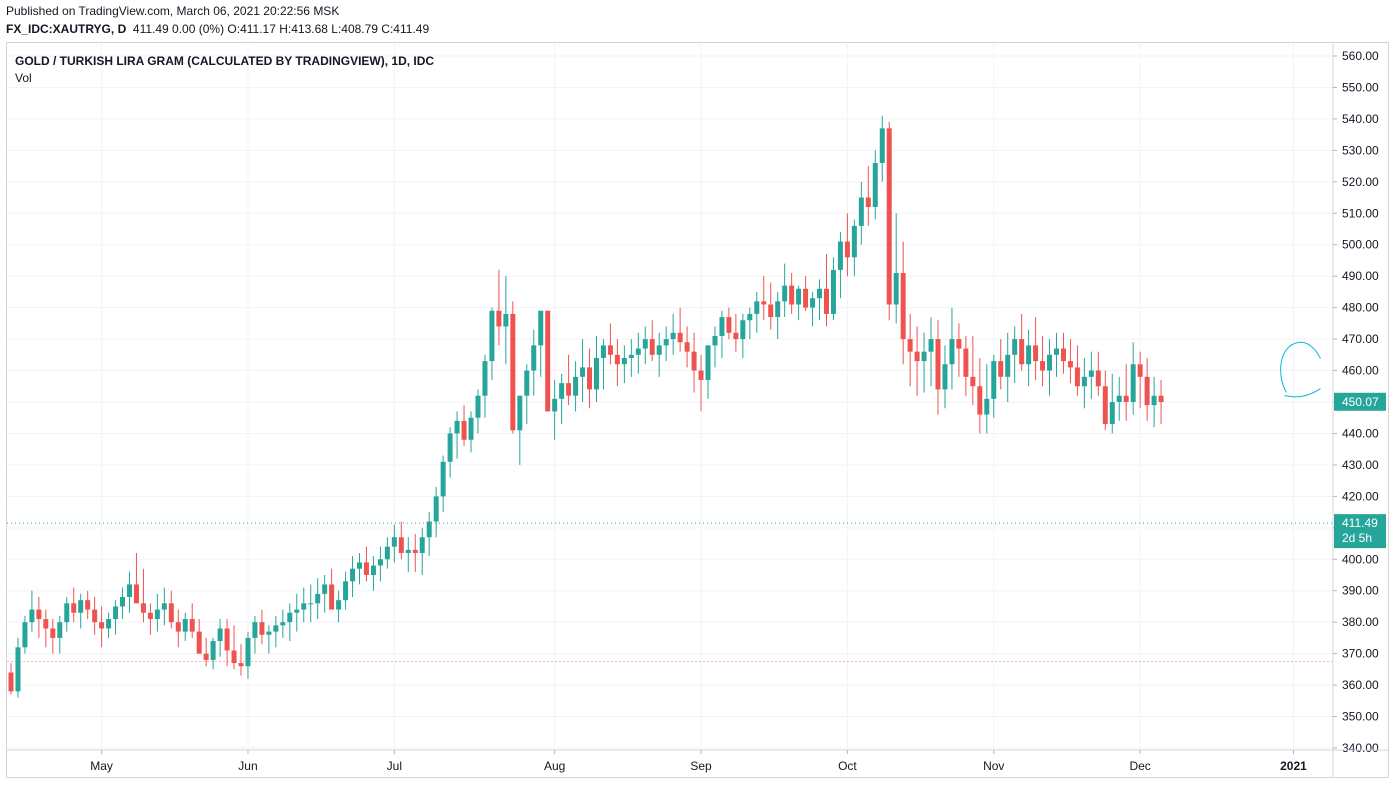 The height and width of the screenshot is (785, 1396). I want to click on symbol-label: FX_IDC:XAUTRYG, D, so click(66, 29).